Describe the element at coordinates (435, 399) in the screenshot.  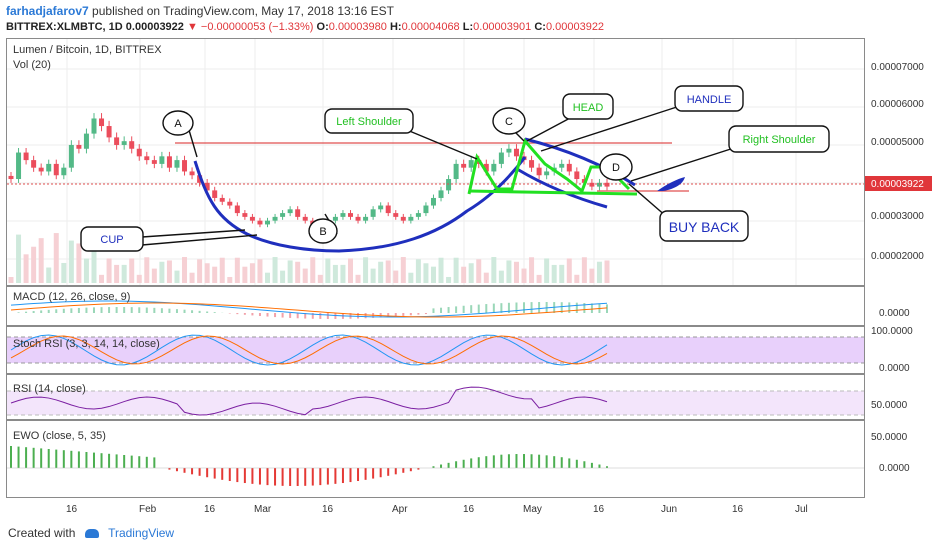
I see `rsi-svg: RSI (14, close)` at that location.